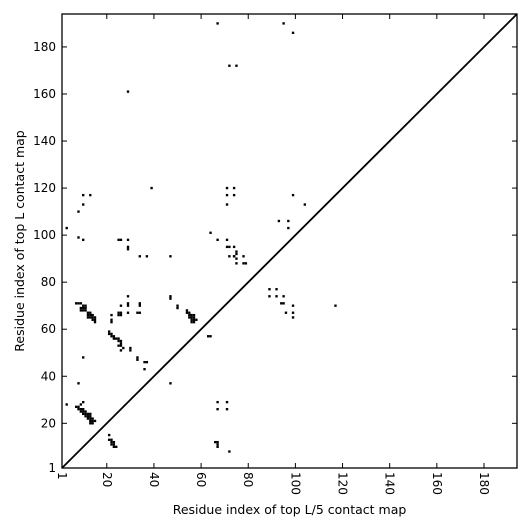  What do you see at coordinates (19, 240) in the screenshot?
I see `y-axis-label: Residue index of top L contact map` at bounding box center [19, 240].